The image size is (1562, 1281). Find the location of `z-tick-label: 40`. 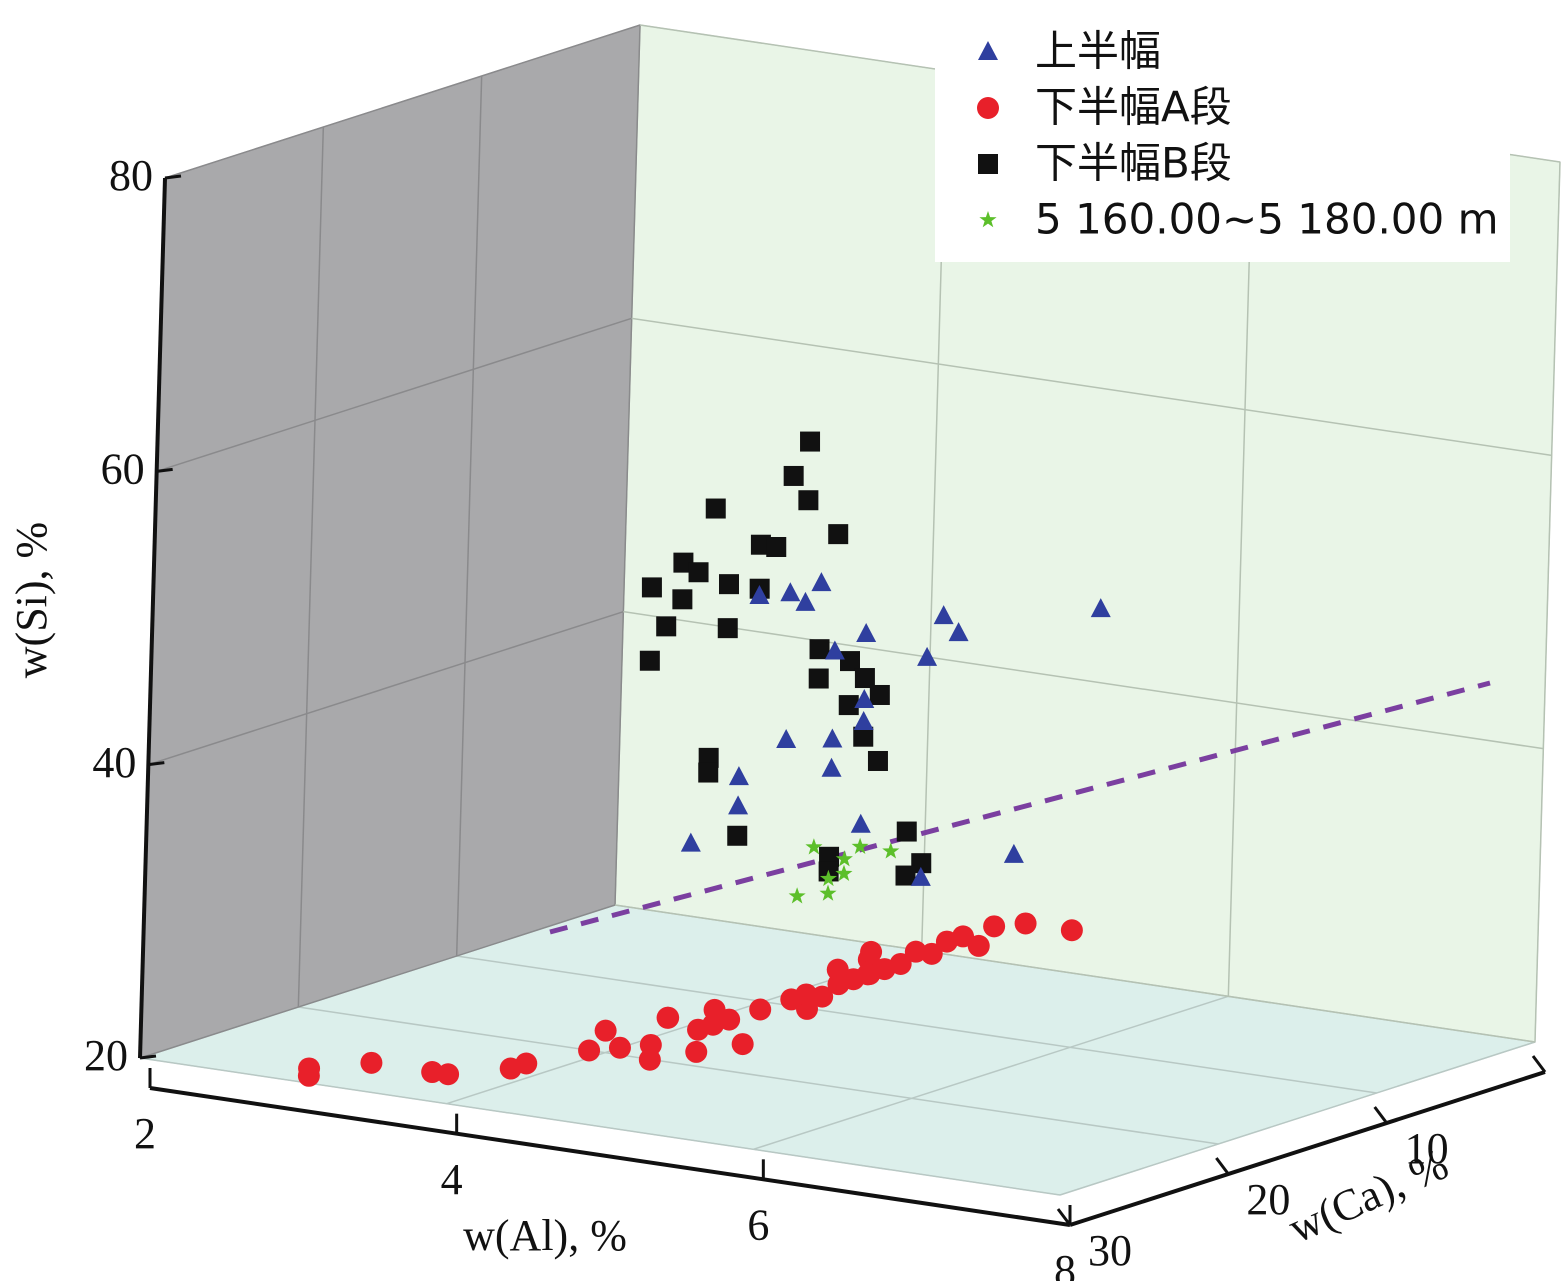

z-tick-label: 40 is located at coordinates (114, 762).